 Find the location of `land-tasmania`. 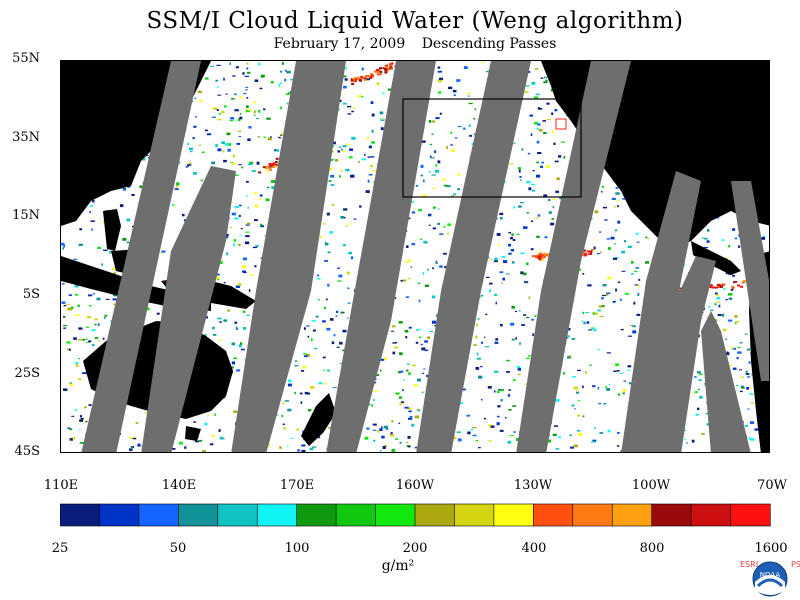

land-tasmania is located at coordinates (193, 433).